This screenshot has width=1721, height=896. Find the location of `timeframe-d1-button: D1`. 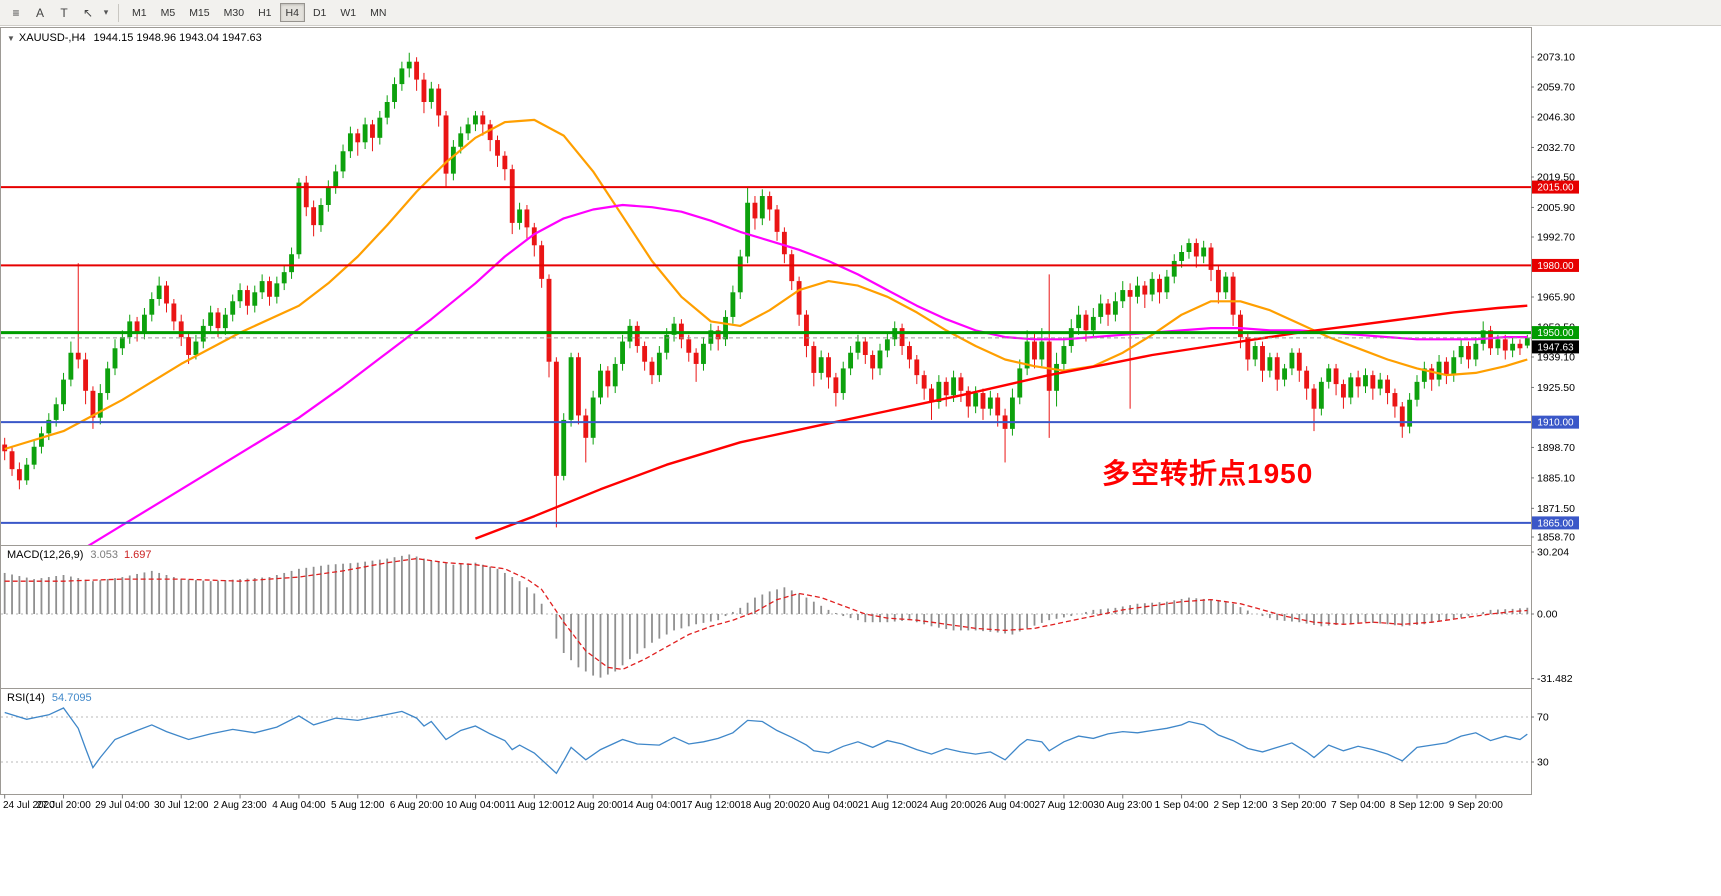

timeframe-d1-button: D1 is located at coordinates (319, 12).